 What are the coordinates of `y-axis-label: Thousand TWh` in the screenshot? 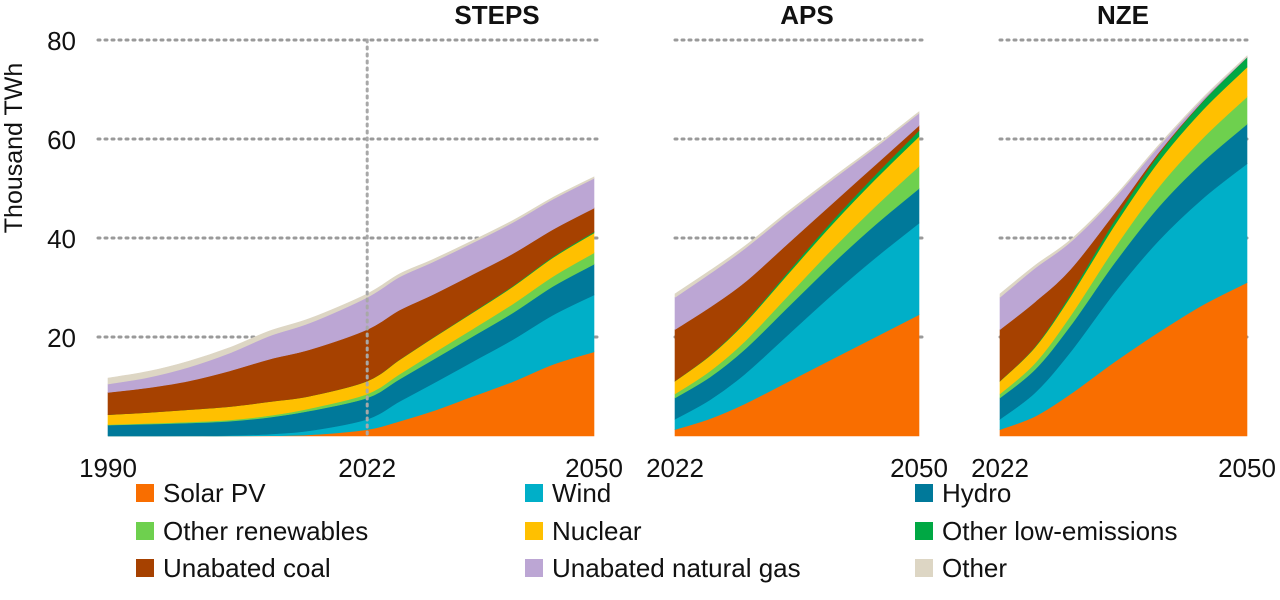 It's located at (14, 148).